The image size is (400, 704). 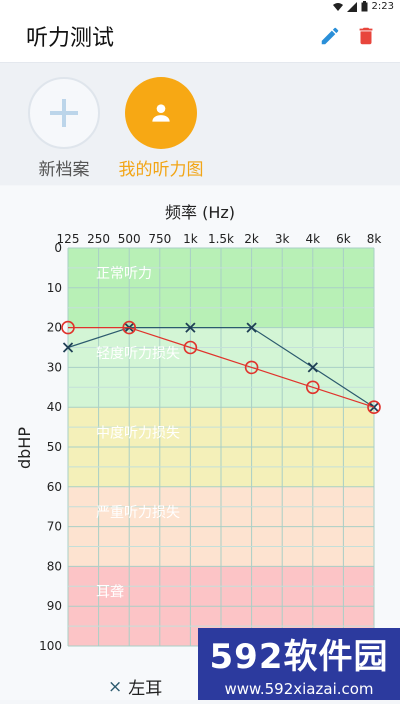 I want to click on delete-button, so click(x=366, y=36).